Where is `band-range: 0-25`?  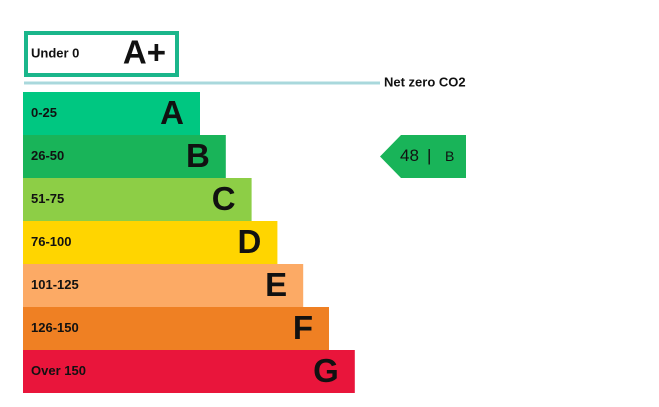
band-range: 0-25 is located at coordinates (44, 112).